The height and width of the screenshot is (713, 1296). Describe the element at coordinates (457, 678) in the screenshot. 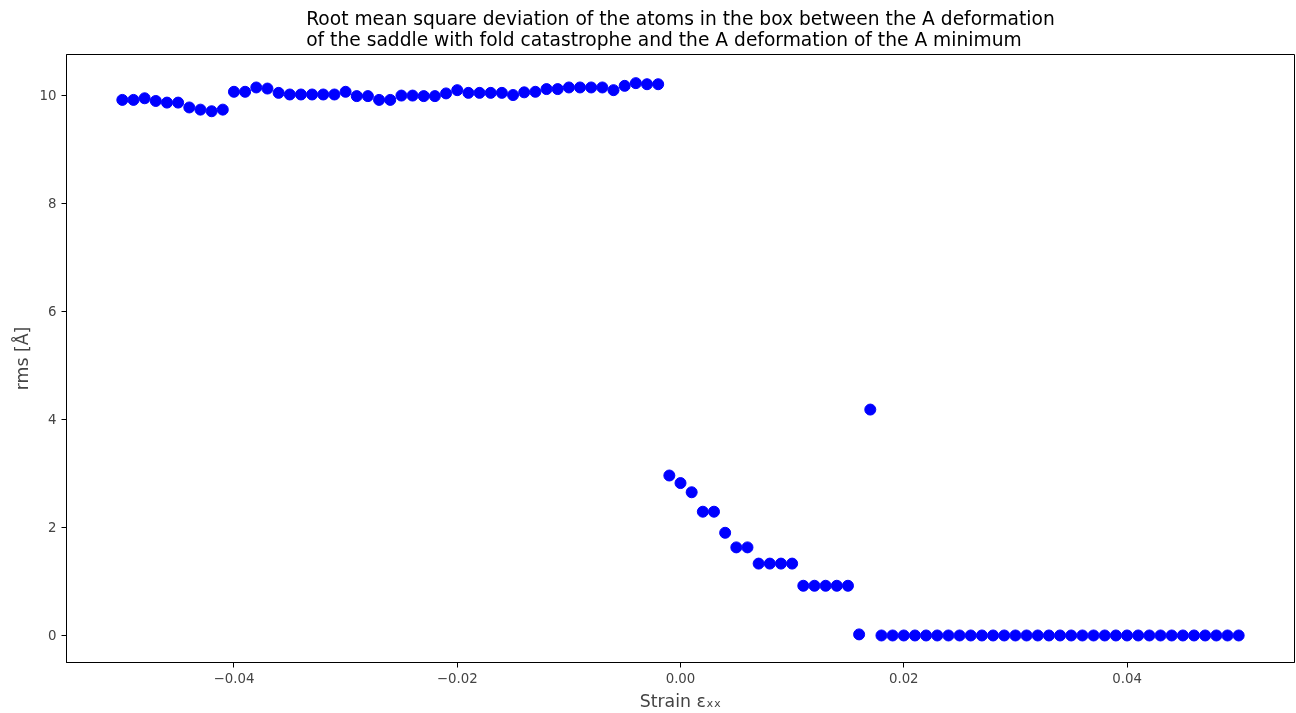

I see `x-tick-label: −0.02` at that location.